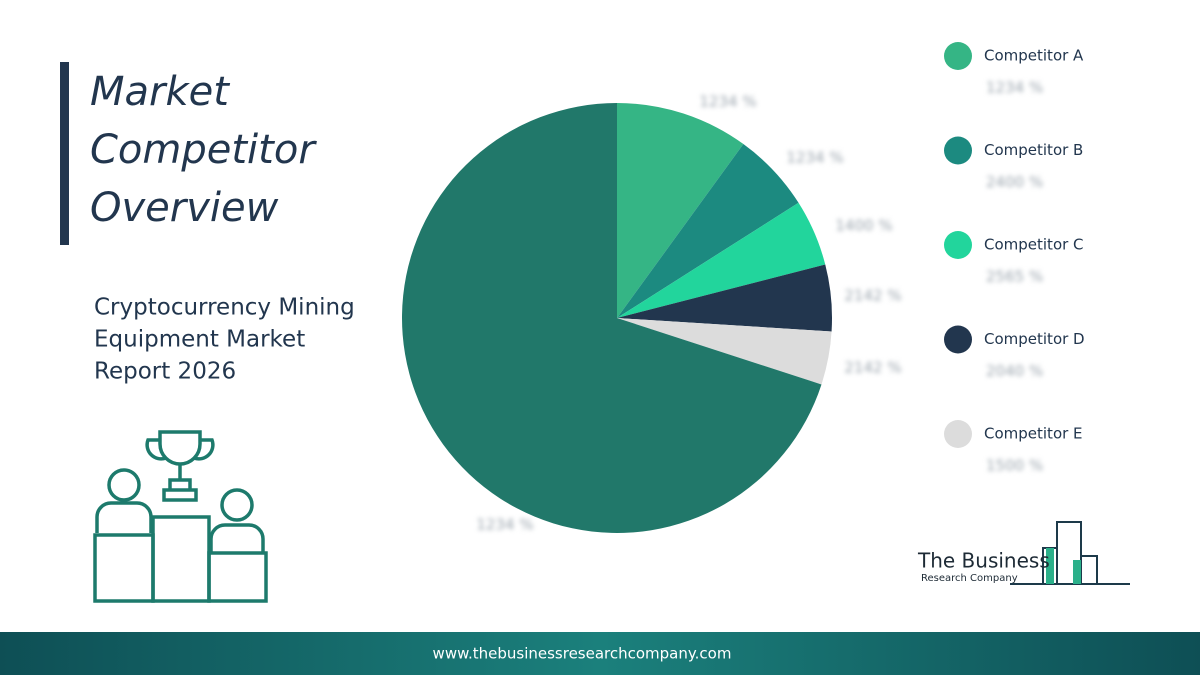  Describe the element at coordinates (224, 308) in the screenshot. I see `subtitle: Cryptocurrency Mining` at that location.